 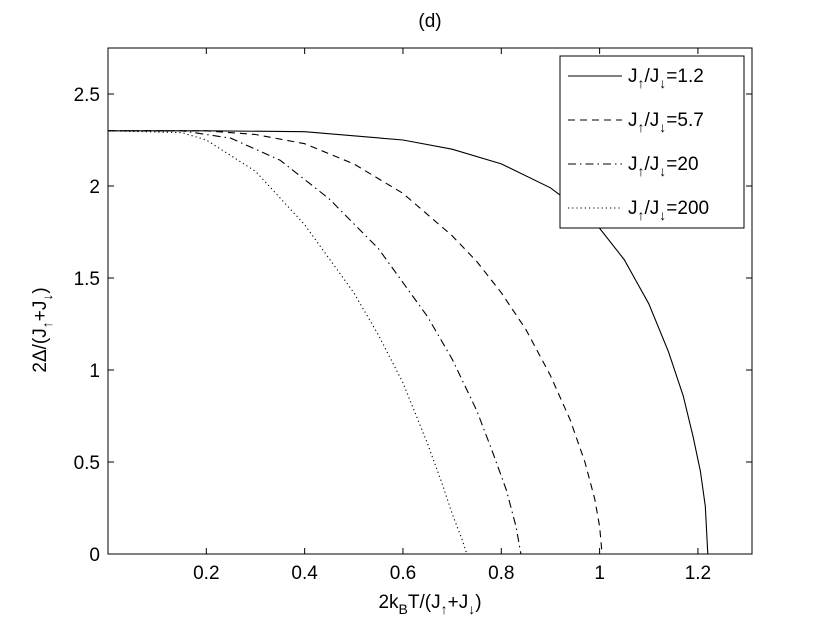 What do you see at coordinates (87, 279) in the screenshot?
I see `y-tick-label: 1.5` at bounding box center [87, 279].